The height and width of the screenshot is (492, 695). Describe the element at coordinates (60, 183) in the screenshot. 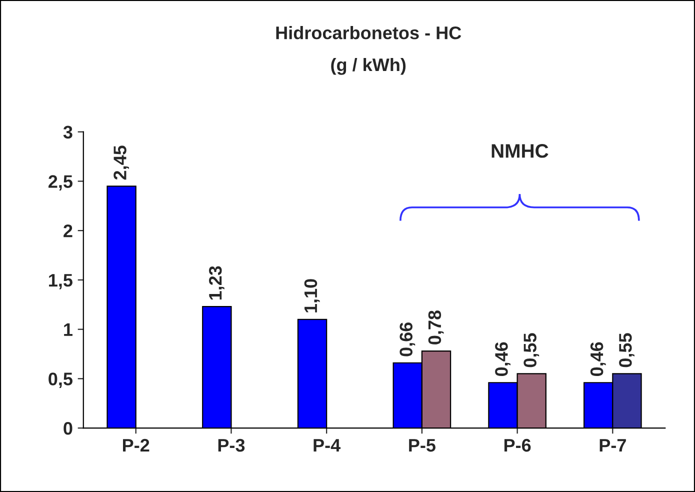

I see `y-tick-label: 2,5` at that location.